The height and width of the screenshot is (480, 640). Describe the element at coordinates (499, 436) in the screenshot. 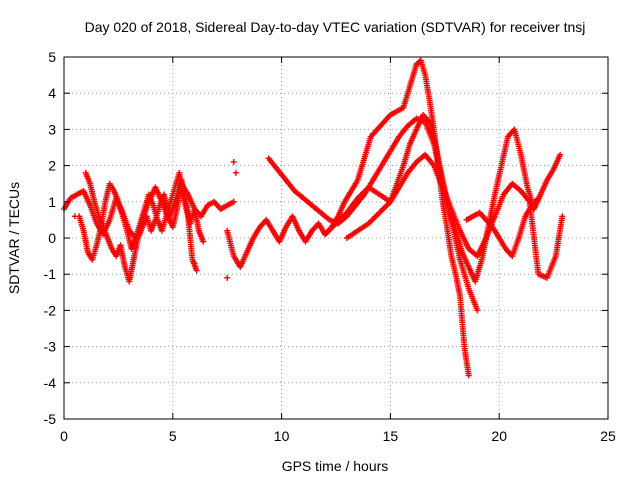

I see `x-tick-label: 20` at that location.